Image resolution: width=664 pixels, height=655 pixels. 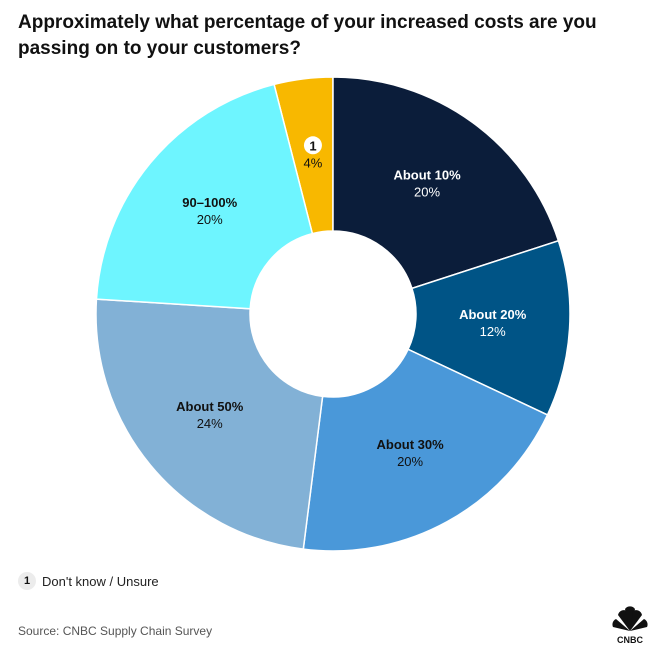 What do you see at coordinates (313, 162) in the screenshot?
I see `slice-value-label: 4%` at bounding box center [313, 162].